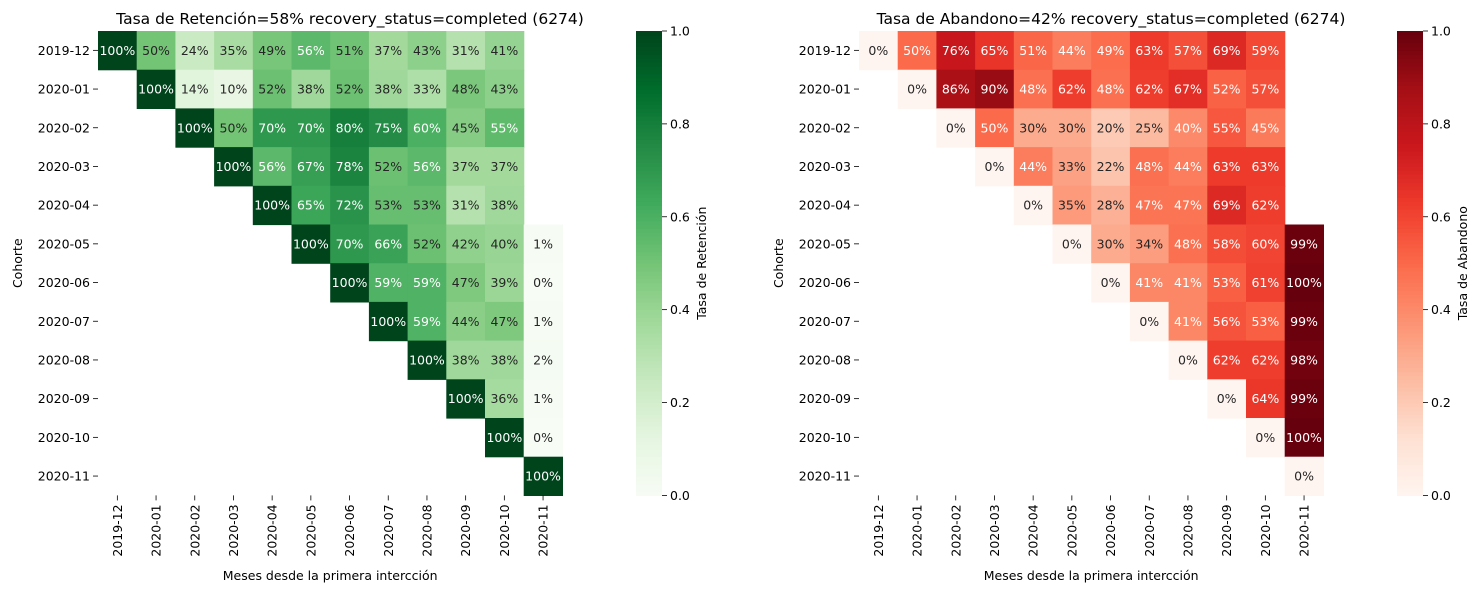 Image resolution: width=1481 pixels, height=596 pixels. I want to click on cell-value-label: 58%, so click(1227, 243).